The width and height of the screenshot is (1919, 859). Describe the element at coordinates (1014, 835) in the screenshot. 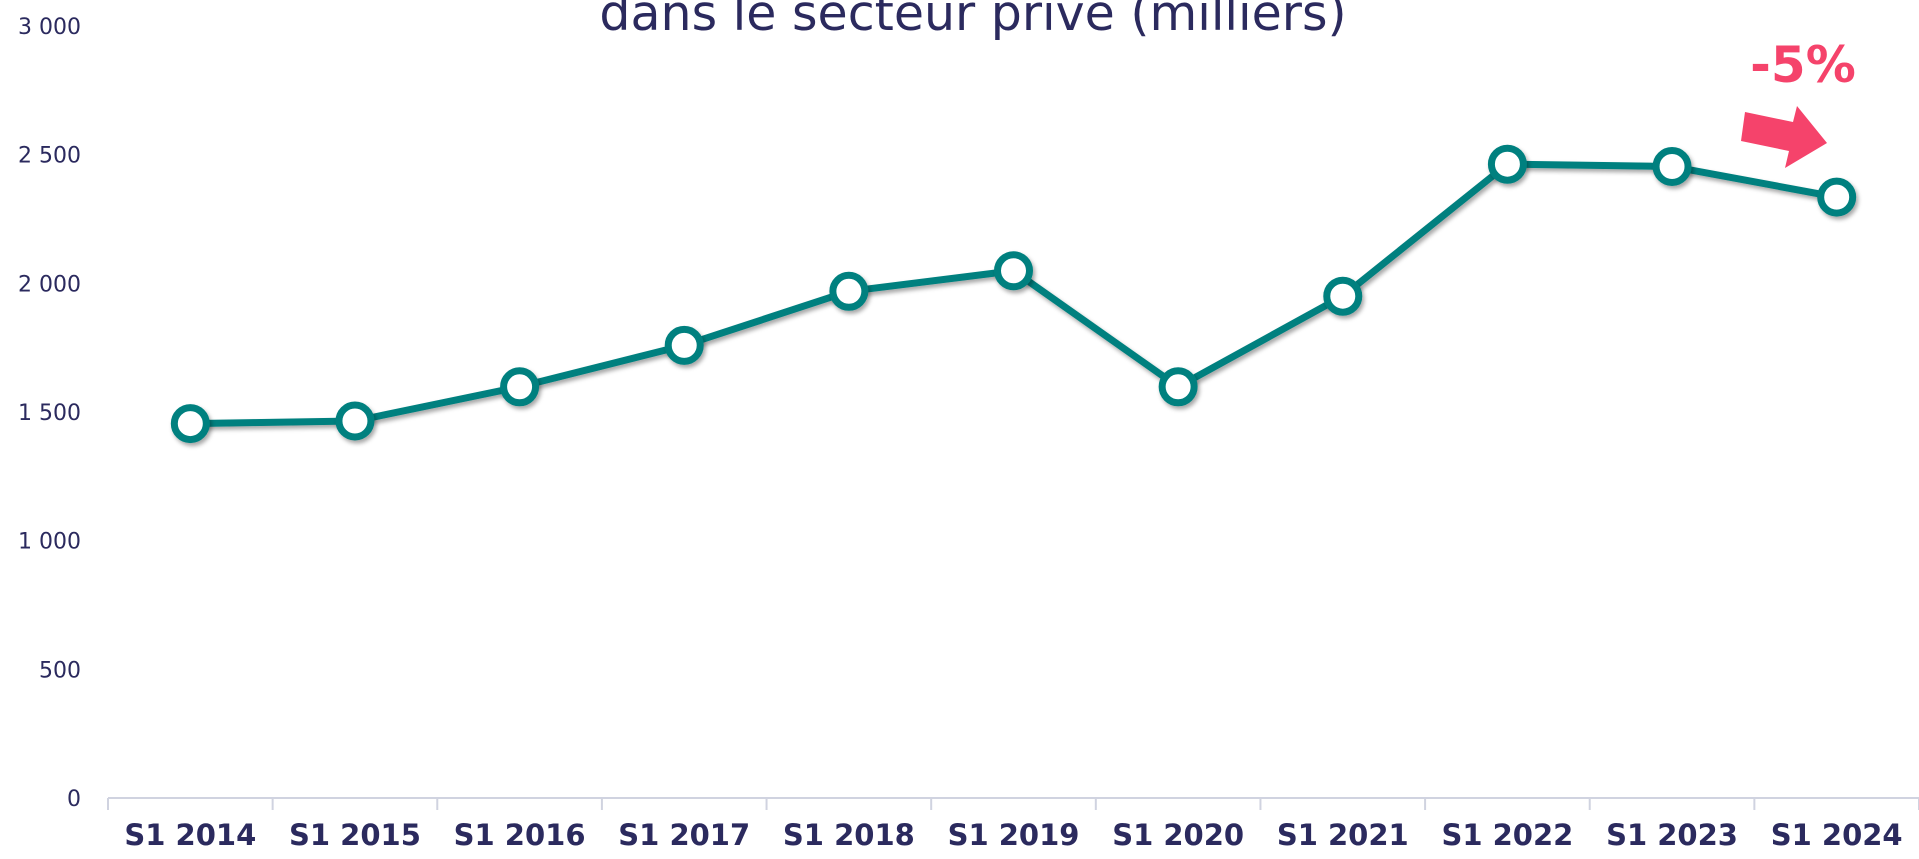

I see `x-tick-label: S1 2019` at that location.